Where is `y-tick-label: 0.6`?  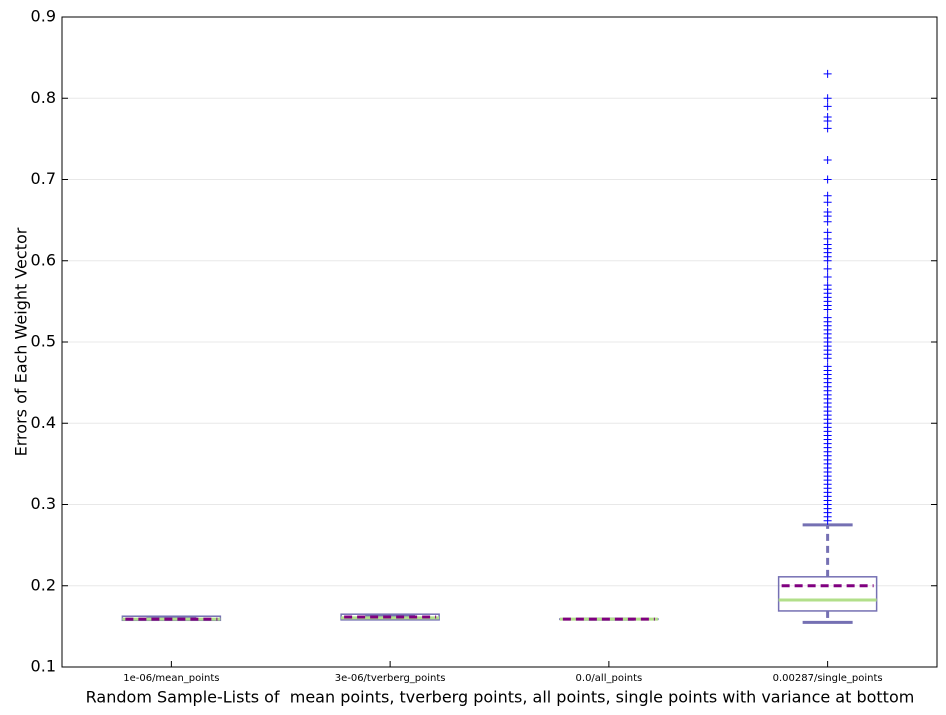 y-tick-label: 0.6 is located at coordinates (43, 259).